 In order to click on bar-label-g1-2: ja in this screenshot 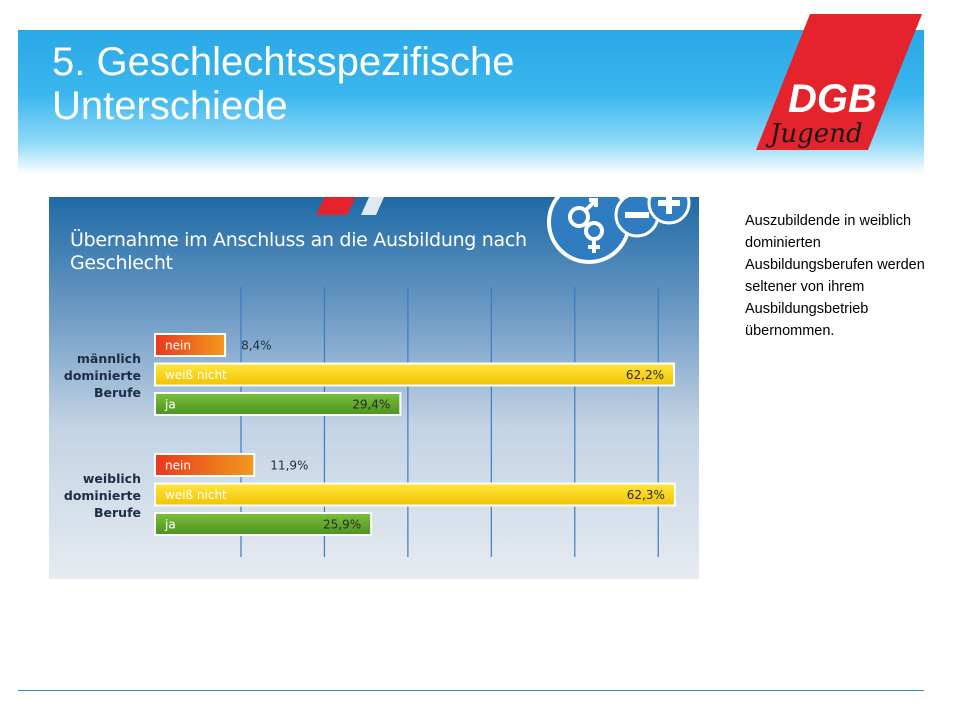, I will do `click(170, 525)`.